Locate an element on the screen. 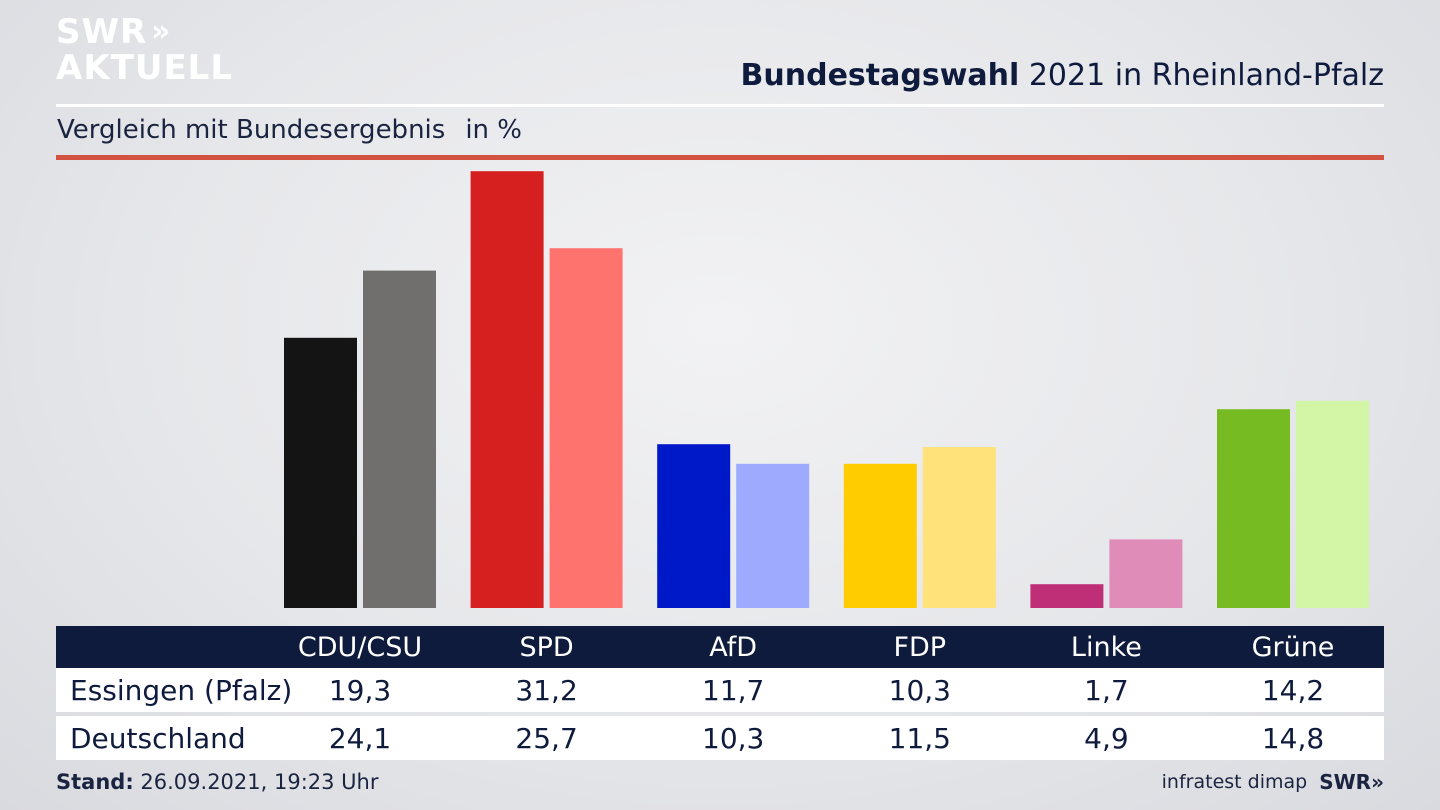  bar-fdp-deutschland is located at coordinates (959, 527).